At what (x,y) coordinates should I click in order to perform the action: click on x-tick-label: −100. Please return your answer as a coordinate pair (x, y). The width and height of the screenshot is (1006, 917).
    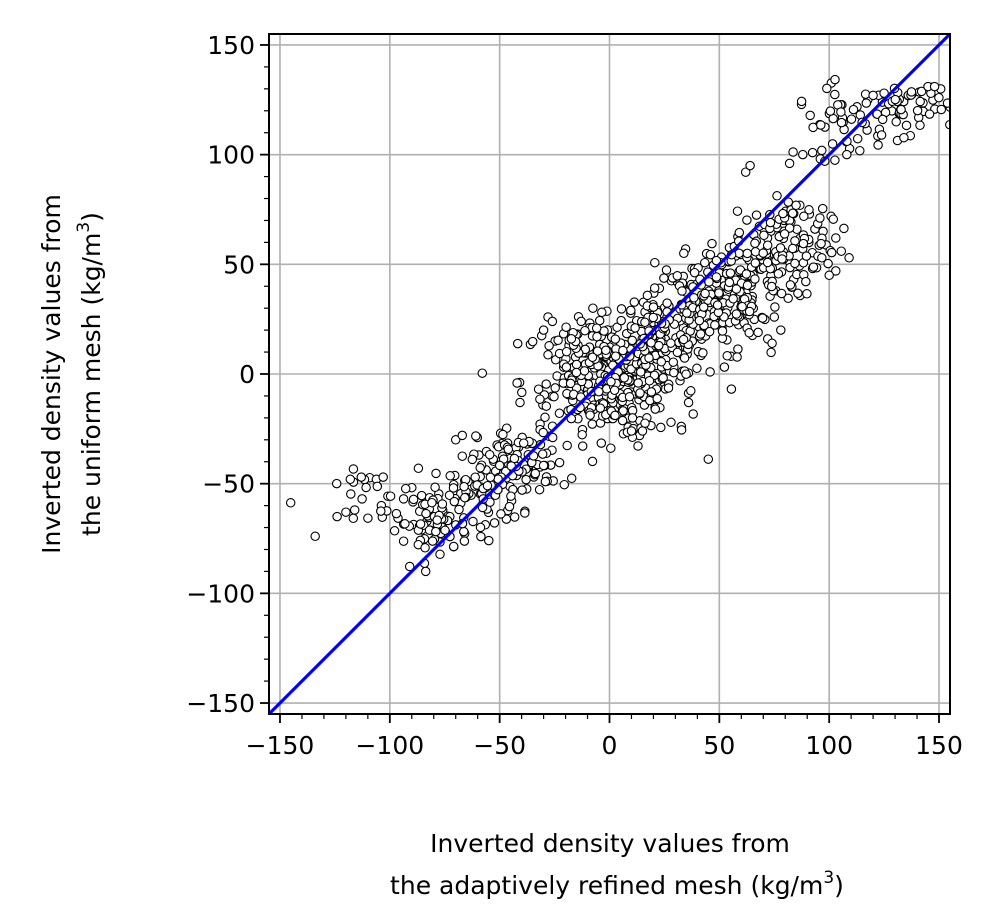
    Looking at the image, I should click on (389, 745).